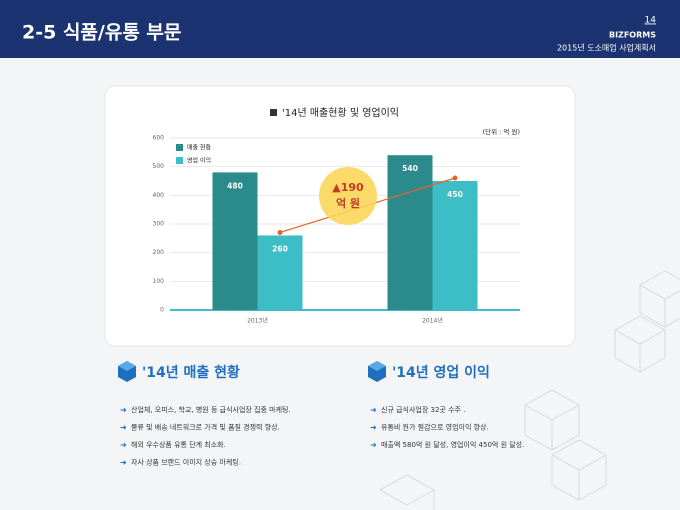  Describe the element at coordinates (501, 131) in the screenshot. I see `unit-label: (단위 : 억 원)` at that location.